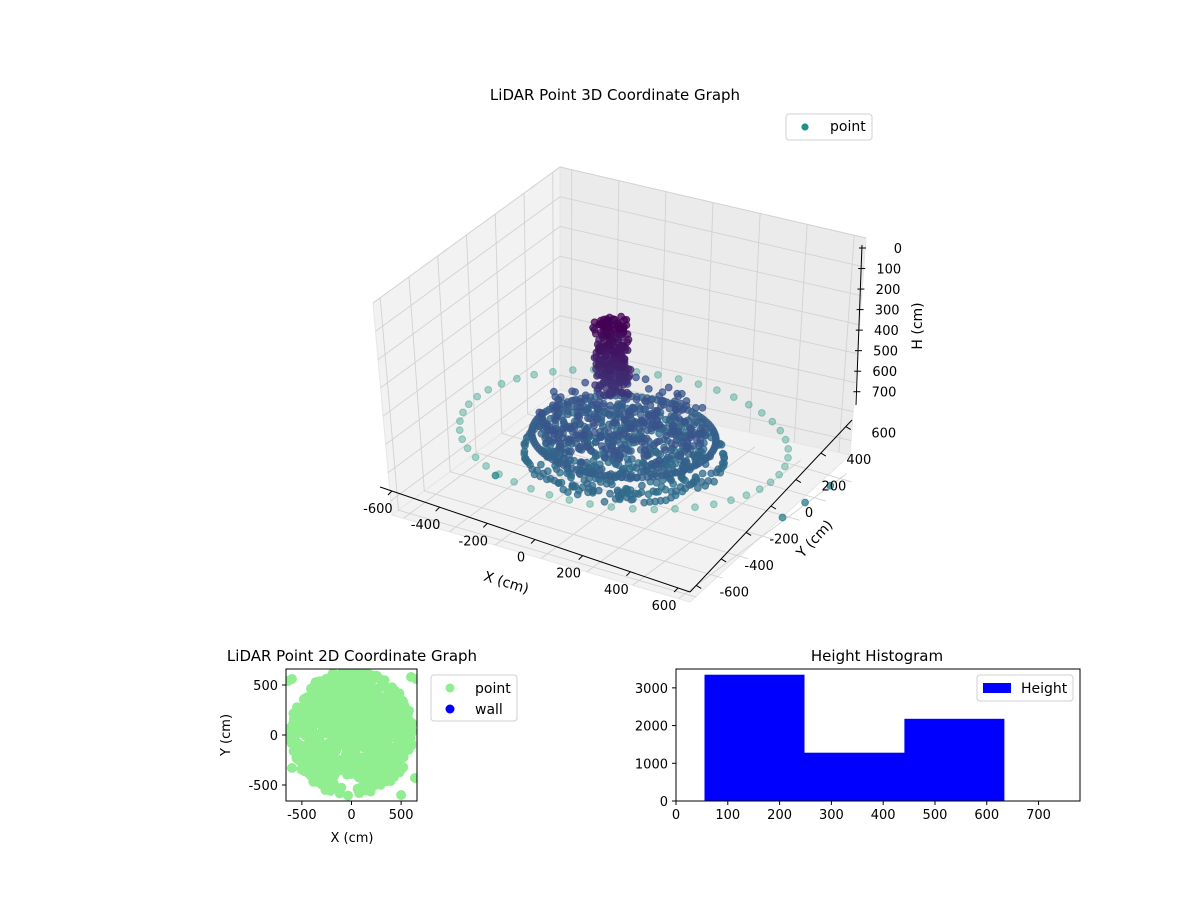 Image resolution: width=1200 pixels, height=900 pixels. I want to click on z-axis-label: H (cm), so click(918, 325).